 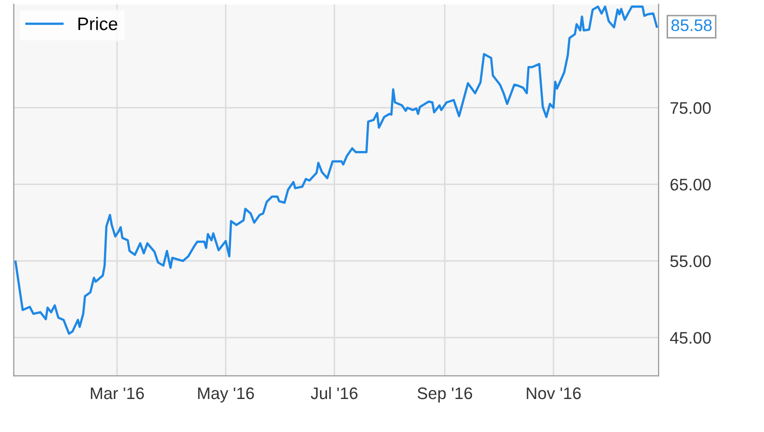 I want to click on legend-label: Price, so click(x=98, y=23).